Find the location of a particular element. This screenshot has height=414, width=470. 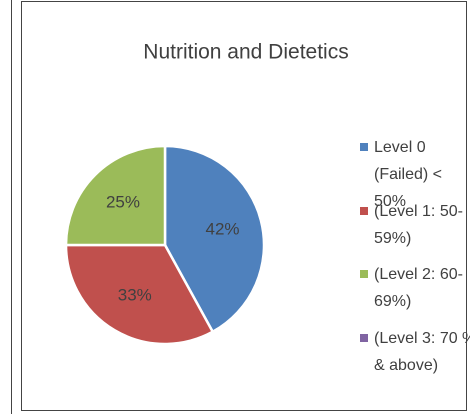

legend-label: Level 0 (Failed) < 50% is located at coordinates (408, 174).